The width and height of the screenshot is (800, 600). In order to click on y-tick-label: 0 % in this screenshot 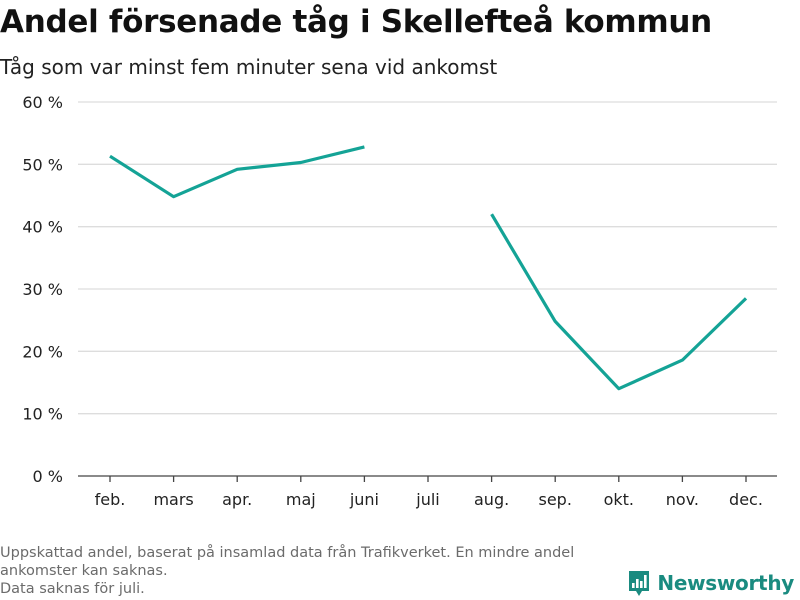, I will do `click(48, 476)`.